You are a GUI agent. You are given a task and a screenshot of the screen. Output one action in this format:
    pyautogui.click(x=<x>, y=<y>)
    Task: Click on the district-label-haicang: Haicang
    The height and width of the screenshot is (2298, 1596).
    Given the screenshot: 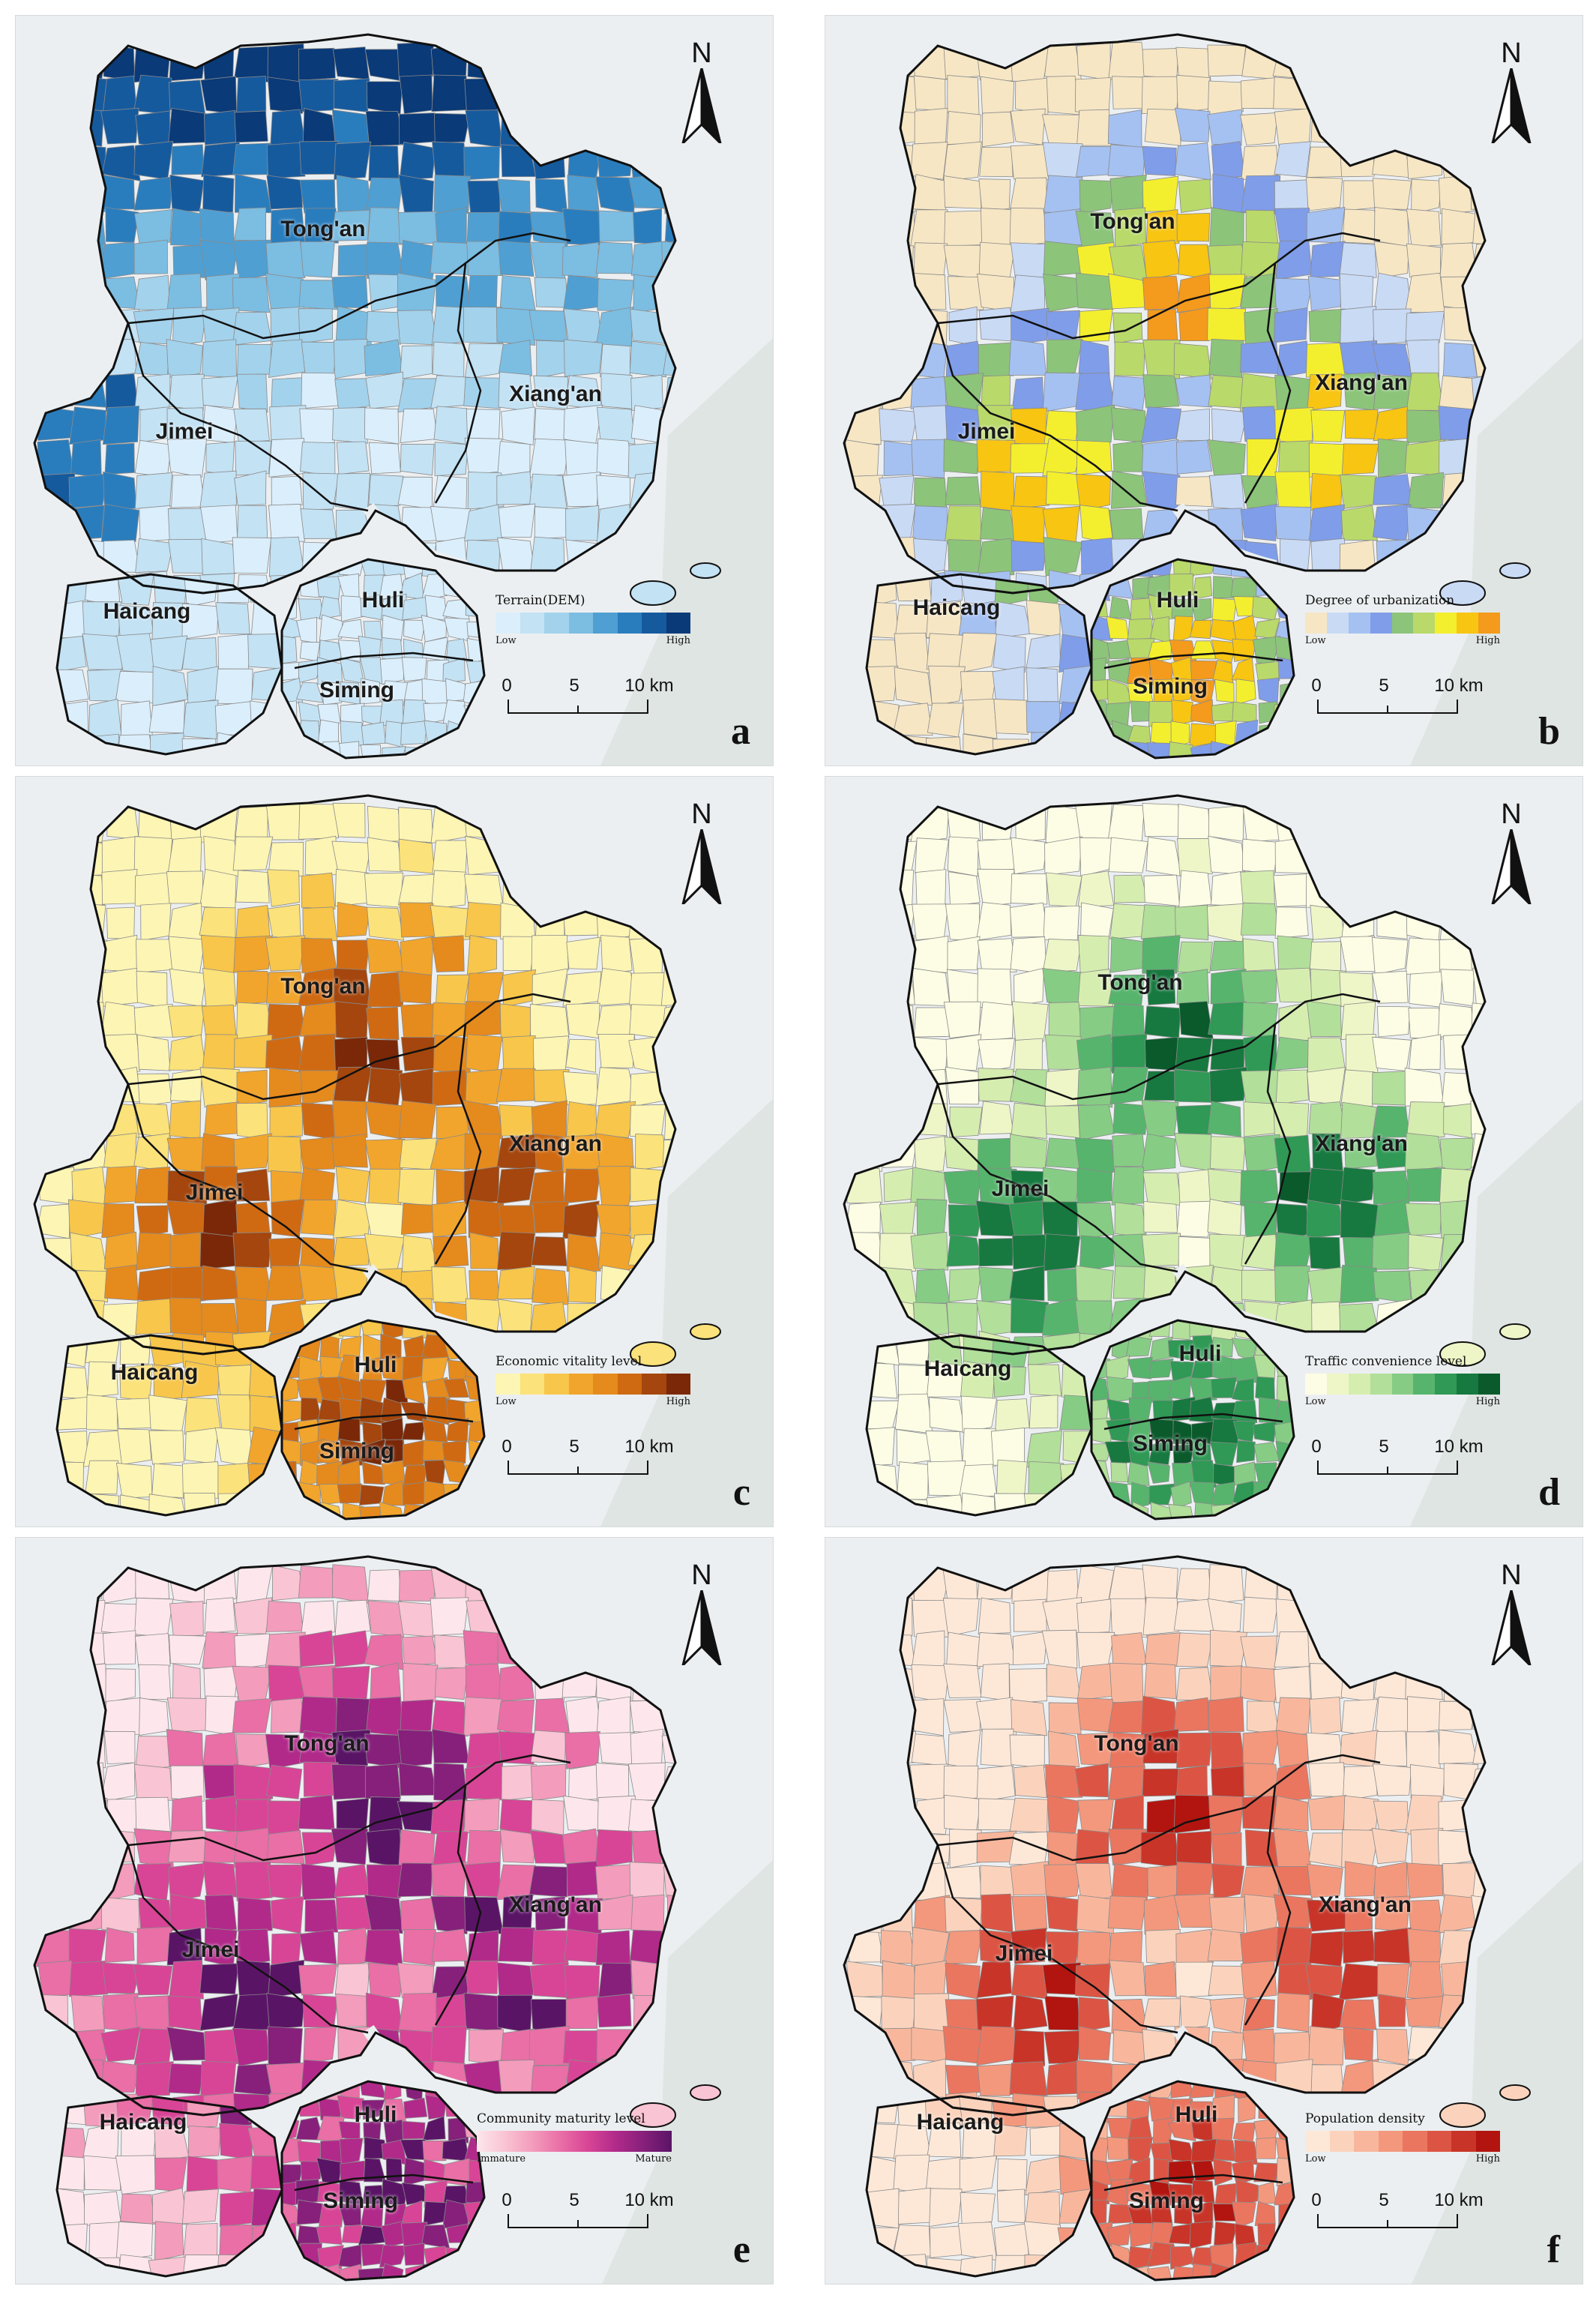 What is the action you would take?
    pyautogui.click(x=968, y=1368)
    